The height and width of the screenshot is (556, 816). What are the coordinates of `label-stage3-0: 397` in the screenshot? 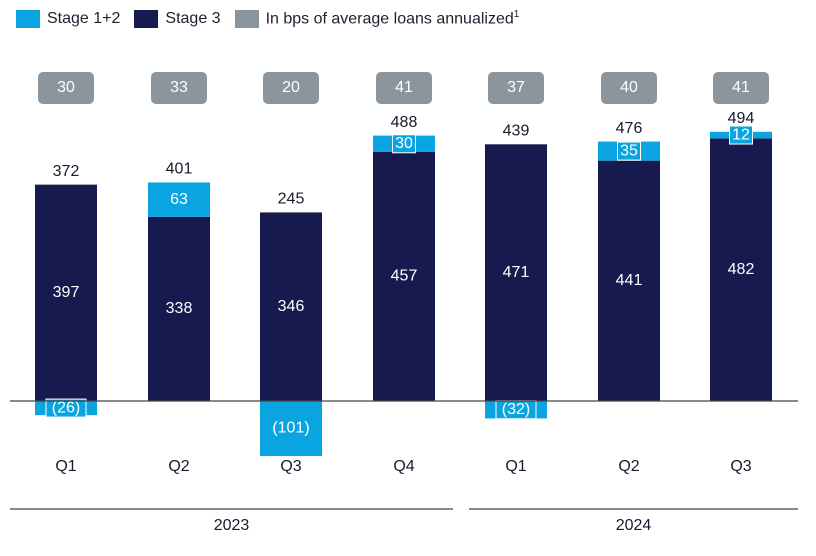 It's located at (66, 292).